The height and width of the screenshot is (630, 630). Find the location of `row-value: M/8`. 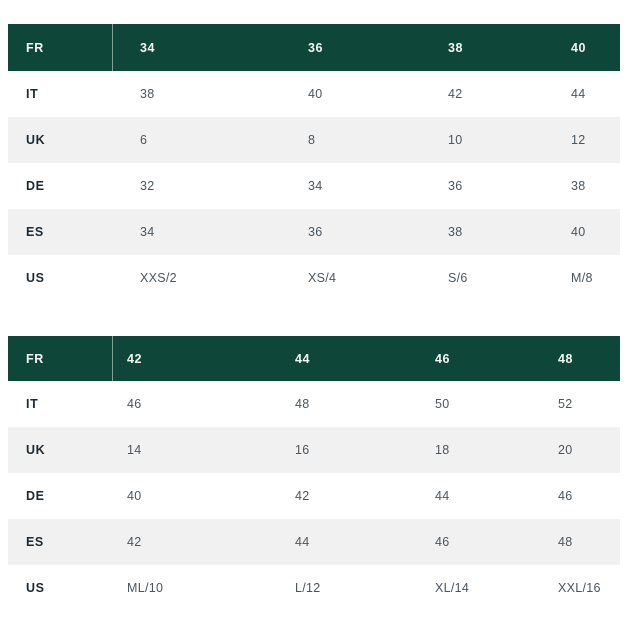

row-value: M/8 is located at coordinates (582, 278).